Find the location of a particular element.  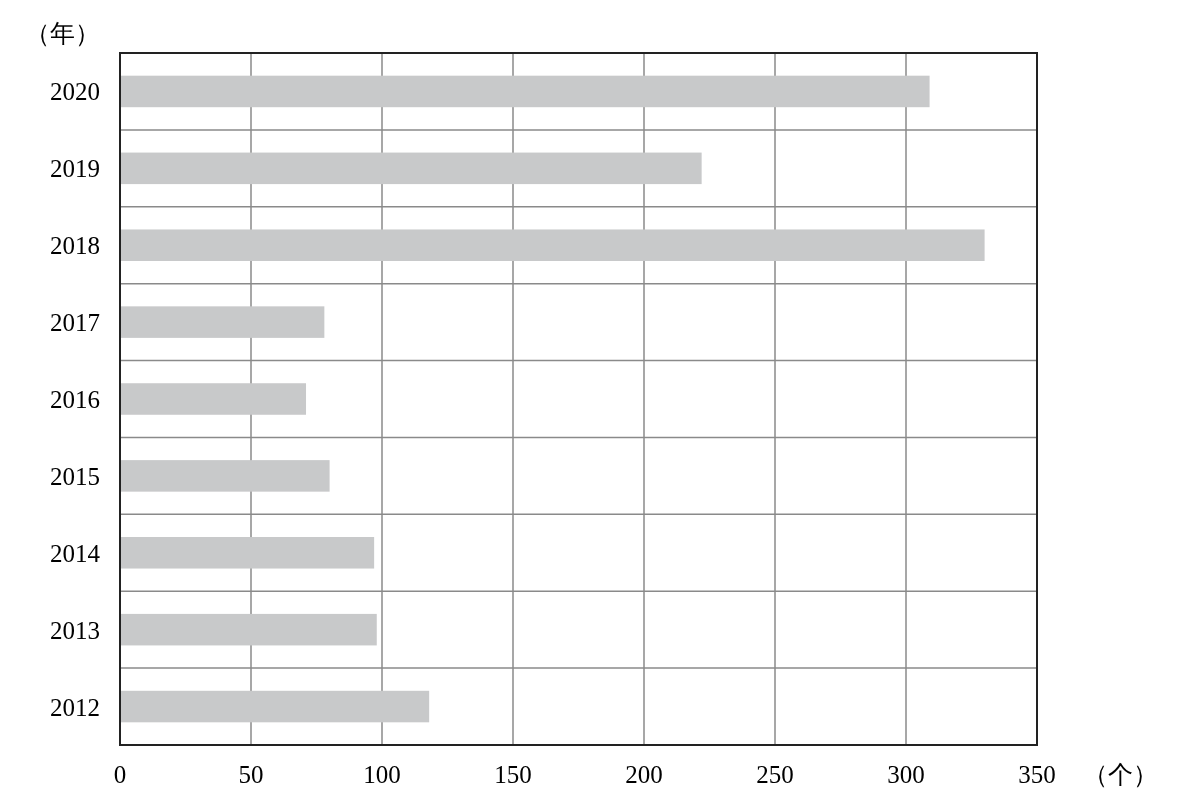

y-tick-label: 2016 is located at coordinates (75, 399).